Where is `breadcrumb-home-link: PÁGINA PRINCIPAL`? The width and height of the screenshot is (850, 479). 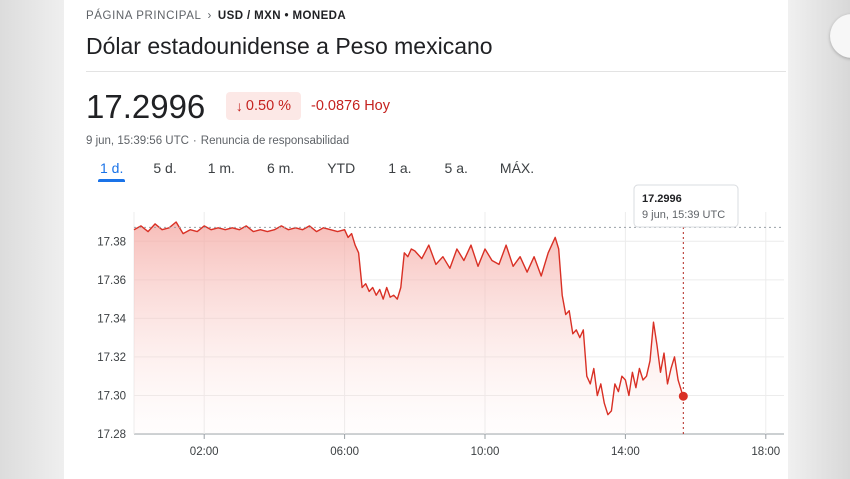
breadcrumb-home-link: PÁGINA PRINCIPAL is located at coordinates (144, 16).